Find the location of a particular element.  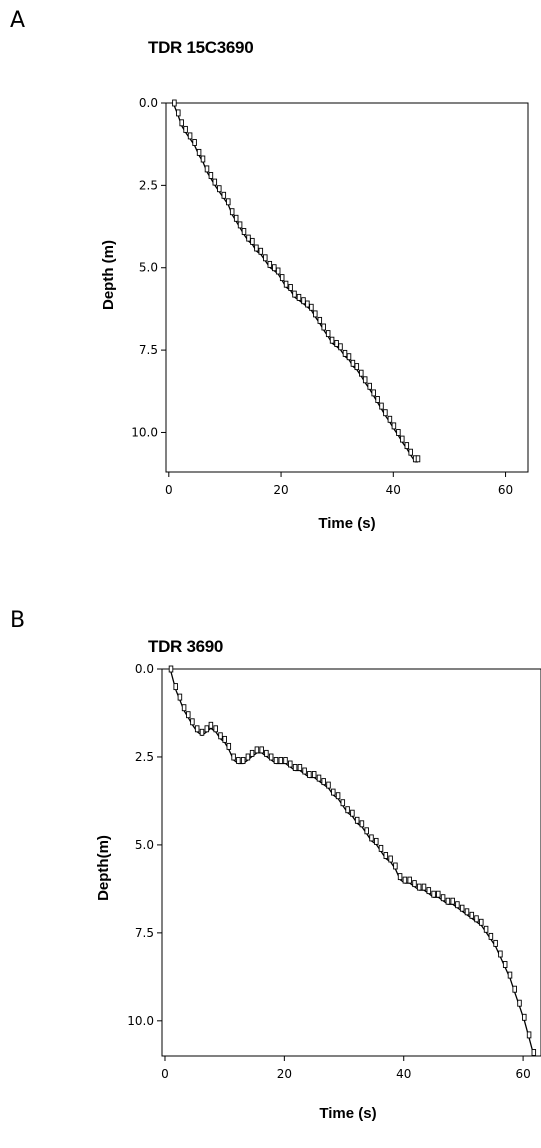

x-tick-label: 20 is located at coordinates (284, 1074).